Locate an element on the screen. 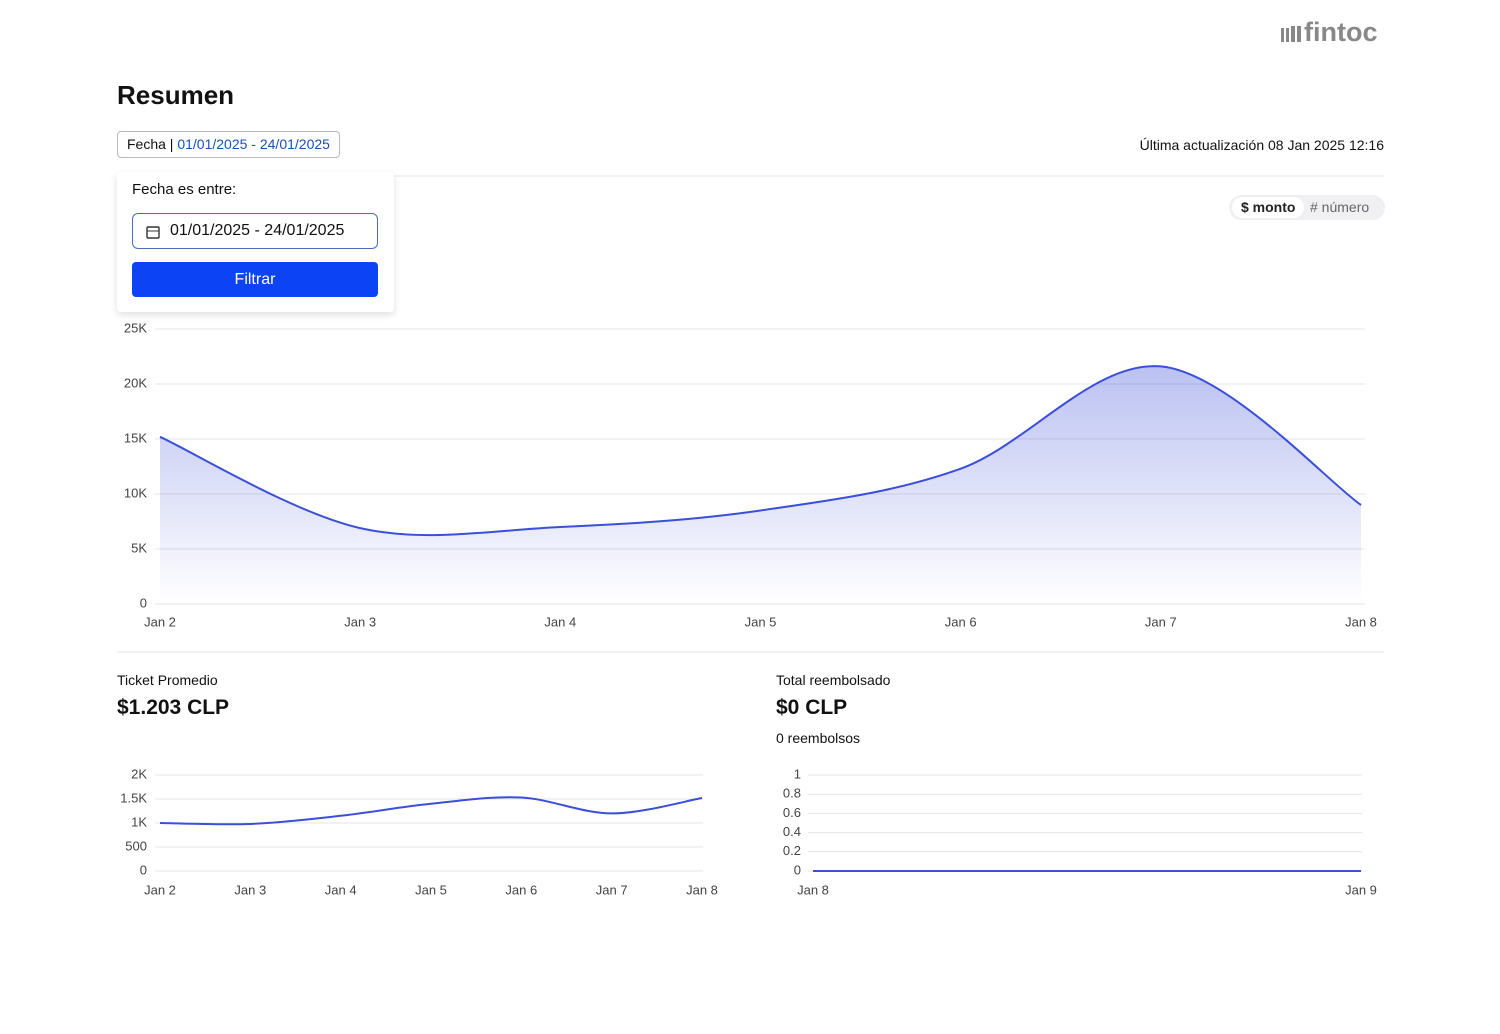  x-tick-label: Jan 9 is located at coordinates (1361, 889).